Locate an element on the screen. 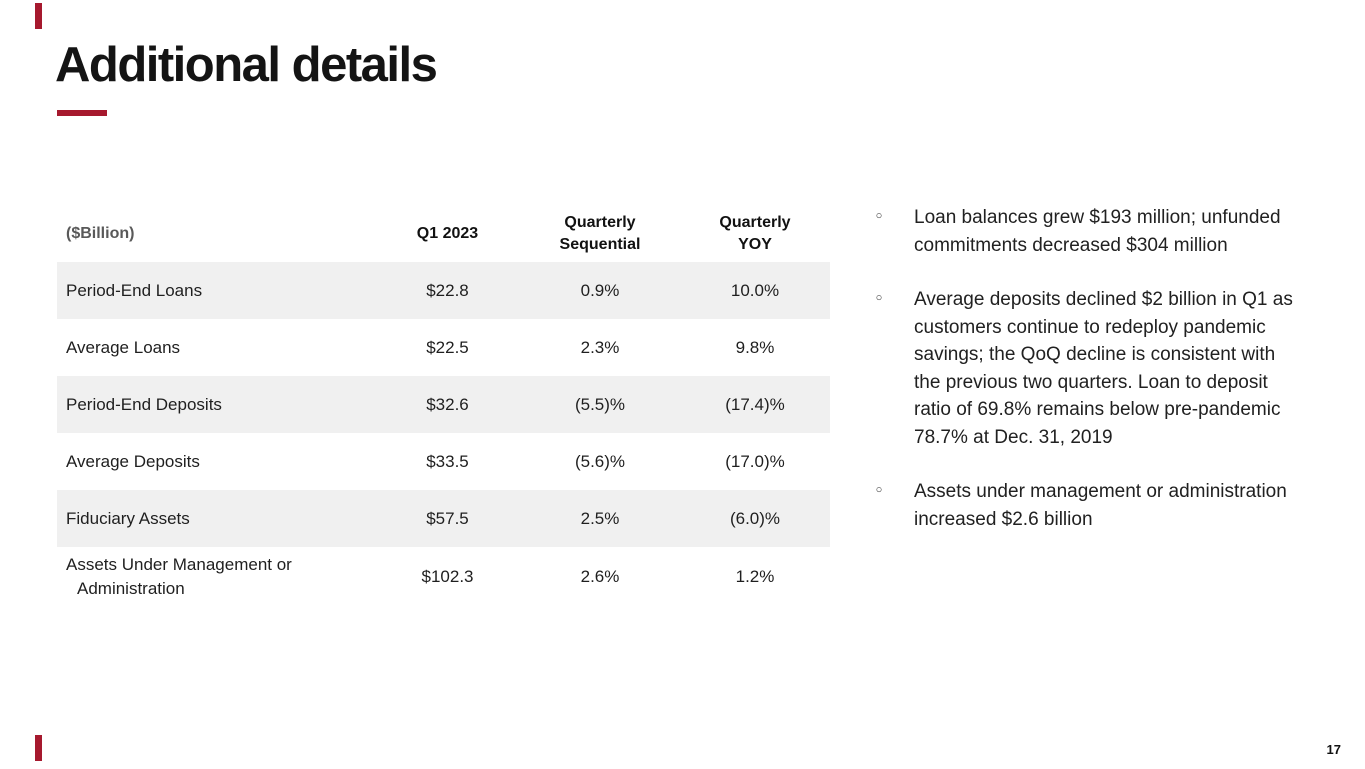 The height and width of the screenshot is (769, 1365). slide-edge-accent-bottom is located at coordinates (38, 748).